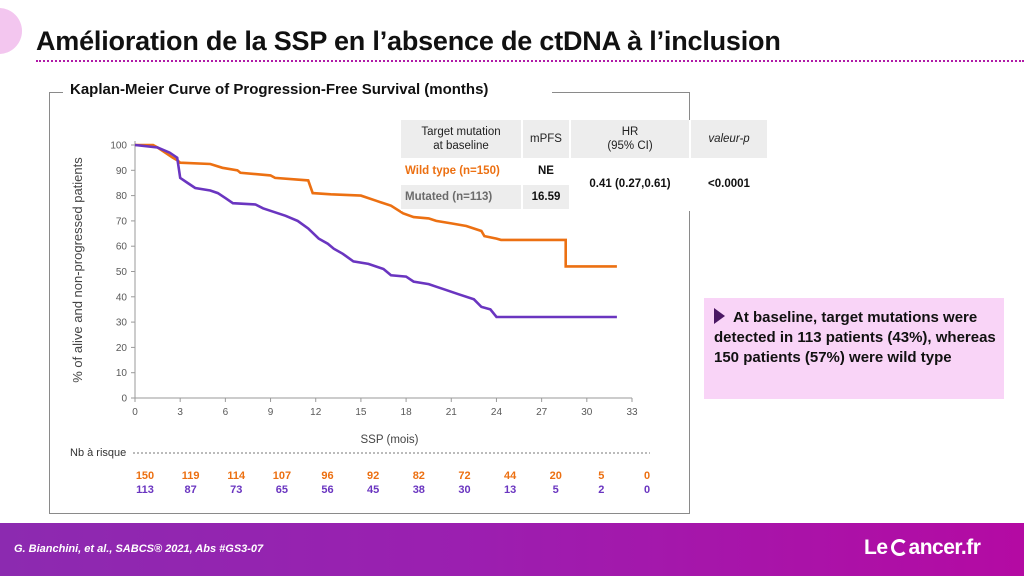 The height and width of the screenshot is (576, 1024). Describe the element at coordinates (944, 547) in the screenshot. I see `logo-right-text: ancer.fr` at that location.